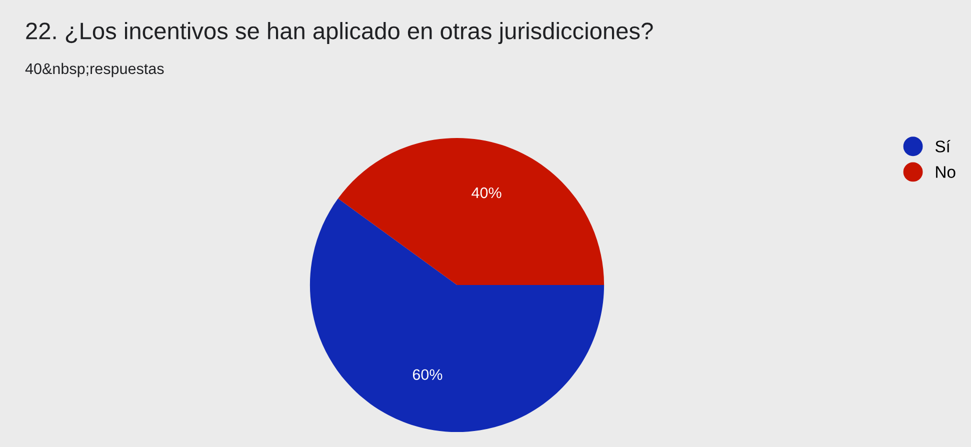 This screenshot has width=971, height=447. I want to click on legend-label: No, so click(946, 172).